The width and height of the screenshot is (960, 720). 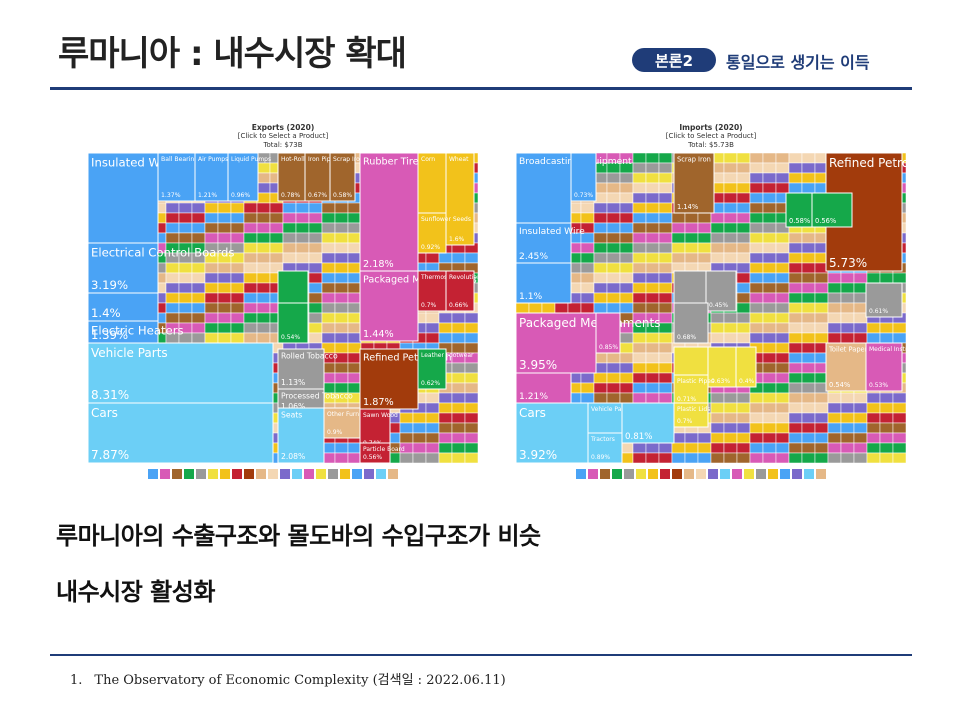 I want to click on treemap-tile: Sunflower Seeds 0.92%, so click(x=444, y=233).